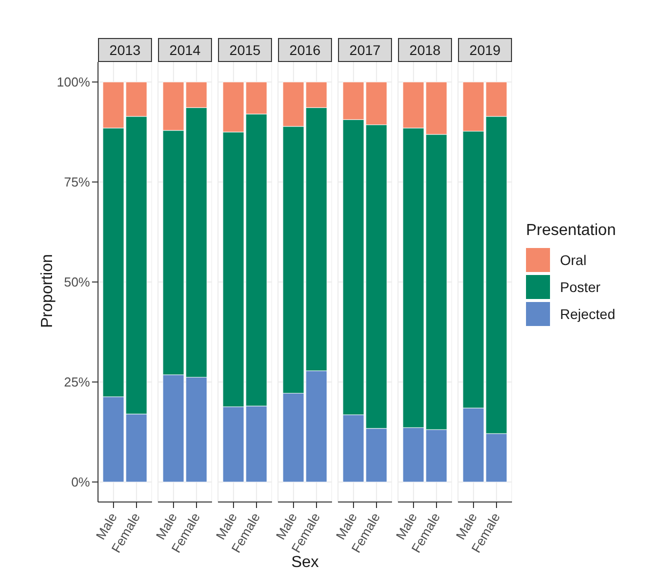  I want to click on y-tick-label: 0%, so click(80, 482).